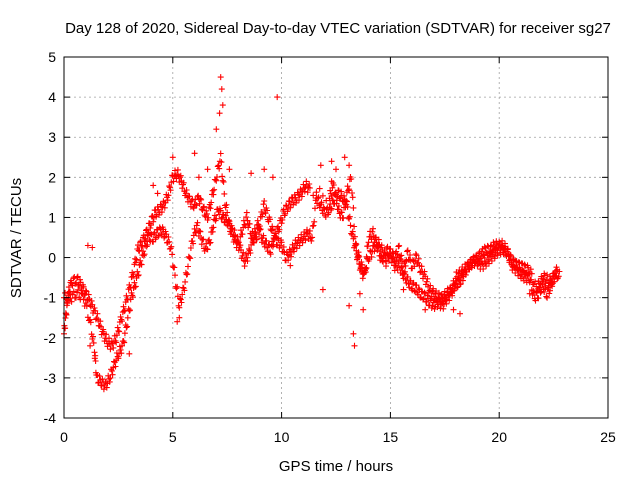 Image resolution: width=640 pixels, height=480 pixels. Describe the element at coordinates (52, 137) in the screenshot. I see `y-tick-label: 3` at that location.